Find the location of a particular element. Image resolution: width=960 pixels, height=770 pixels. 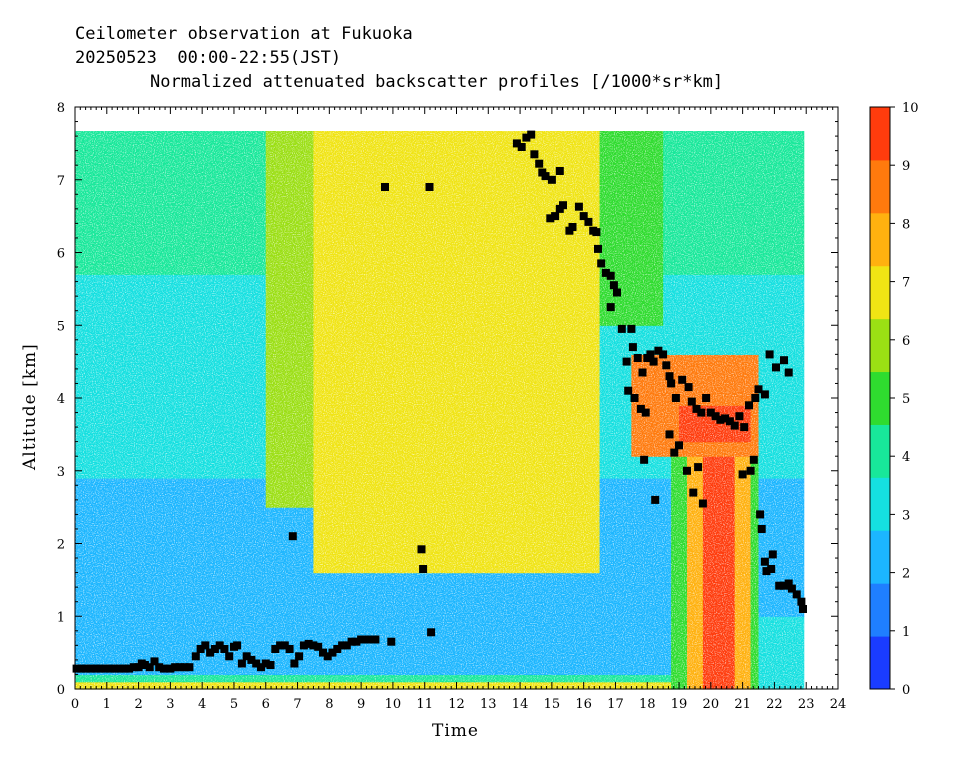

x-tick-label: 24 is located at coordinates (838, 704).